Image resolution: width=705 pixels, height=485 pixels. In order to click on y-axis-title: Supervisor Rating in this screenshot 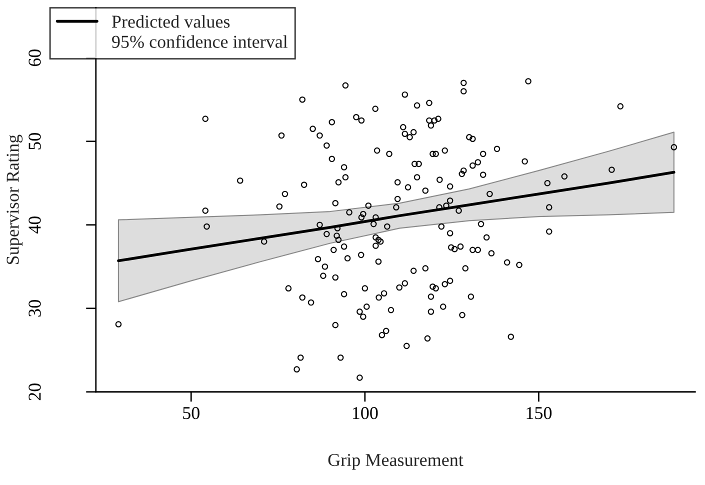, I will do `click(14, 199)`.